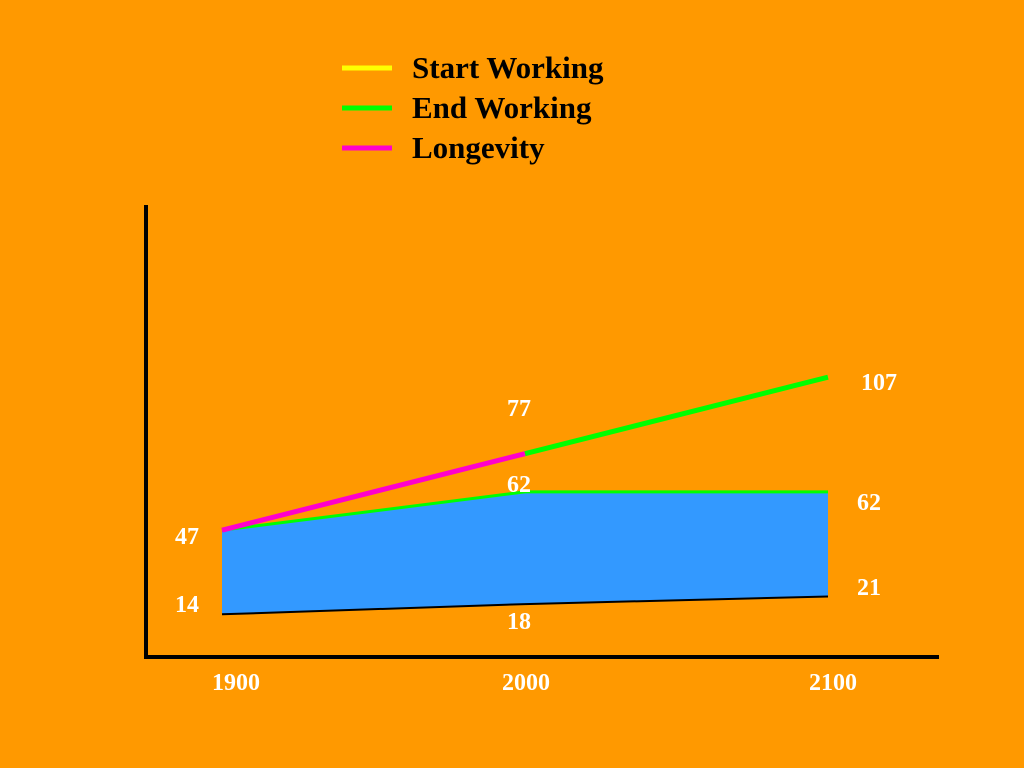 Image resolution: width=1024 pixels, height=768 pixels. Describe the element at coordinates (879, 383) in the screenshot. I see `data-label-longevity-2100: 107` at that location.